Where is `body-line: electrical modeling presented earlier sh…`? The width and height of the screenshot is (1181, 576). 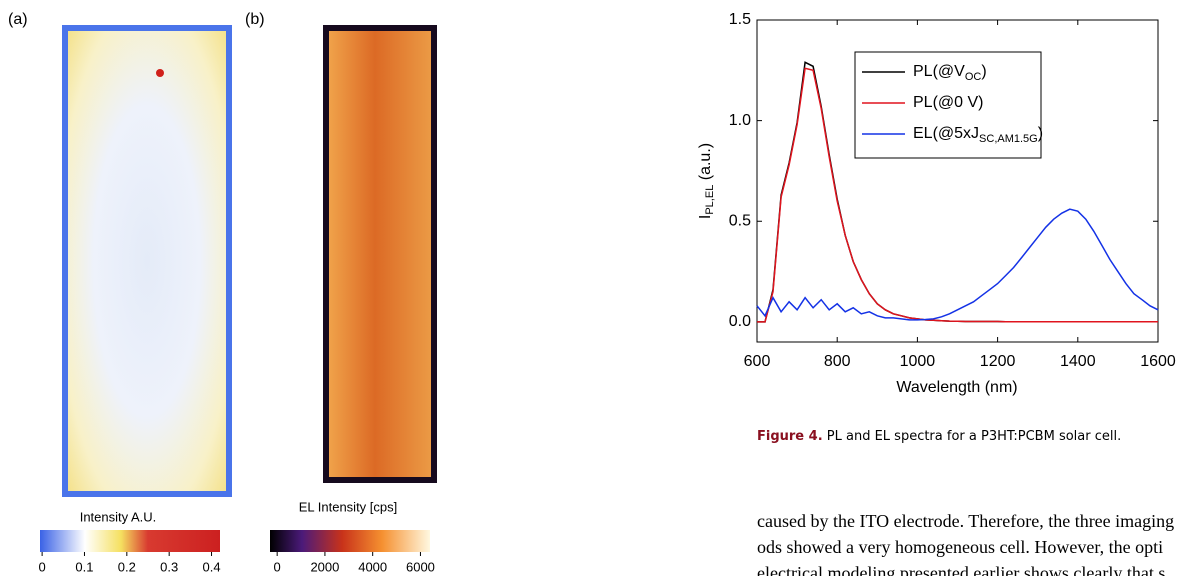 body-line: electrical modeling presented earlier sh… is located at coordinates (961, 569).